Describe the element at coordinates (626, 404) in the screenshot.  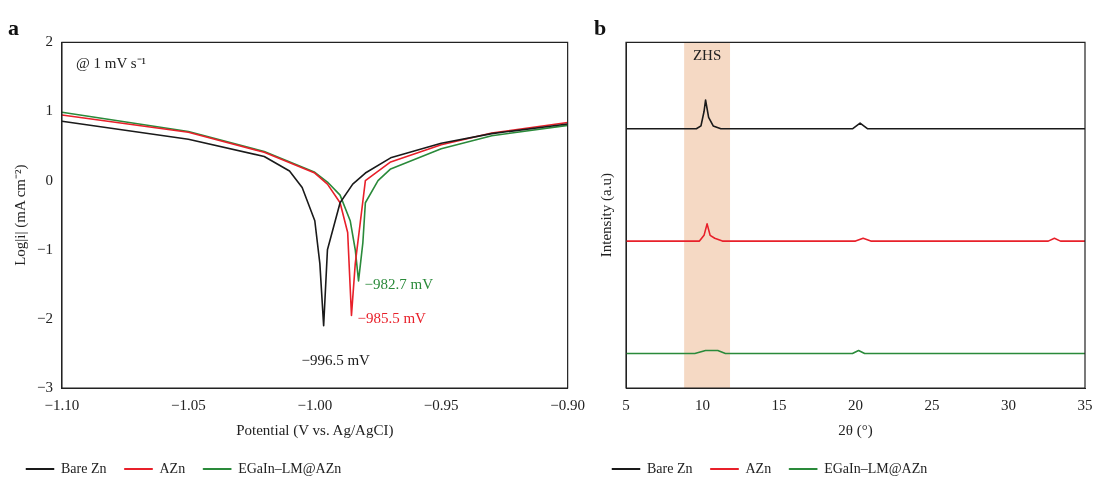
I see `x-tick-label: 5` at that location.